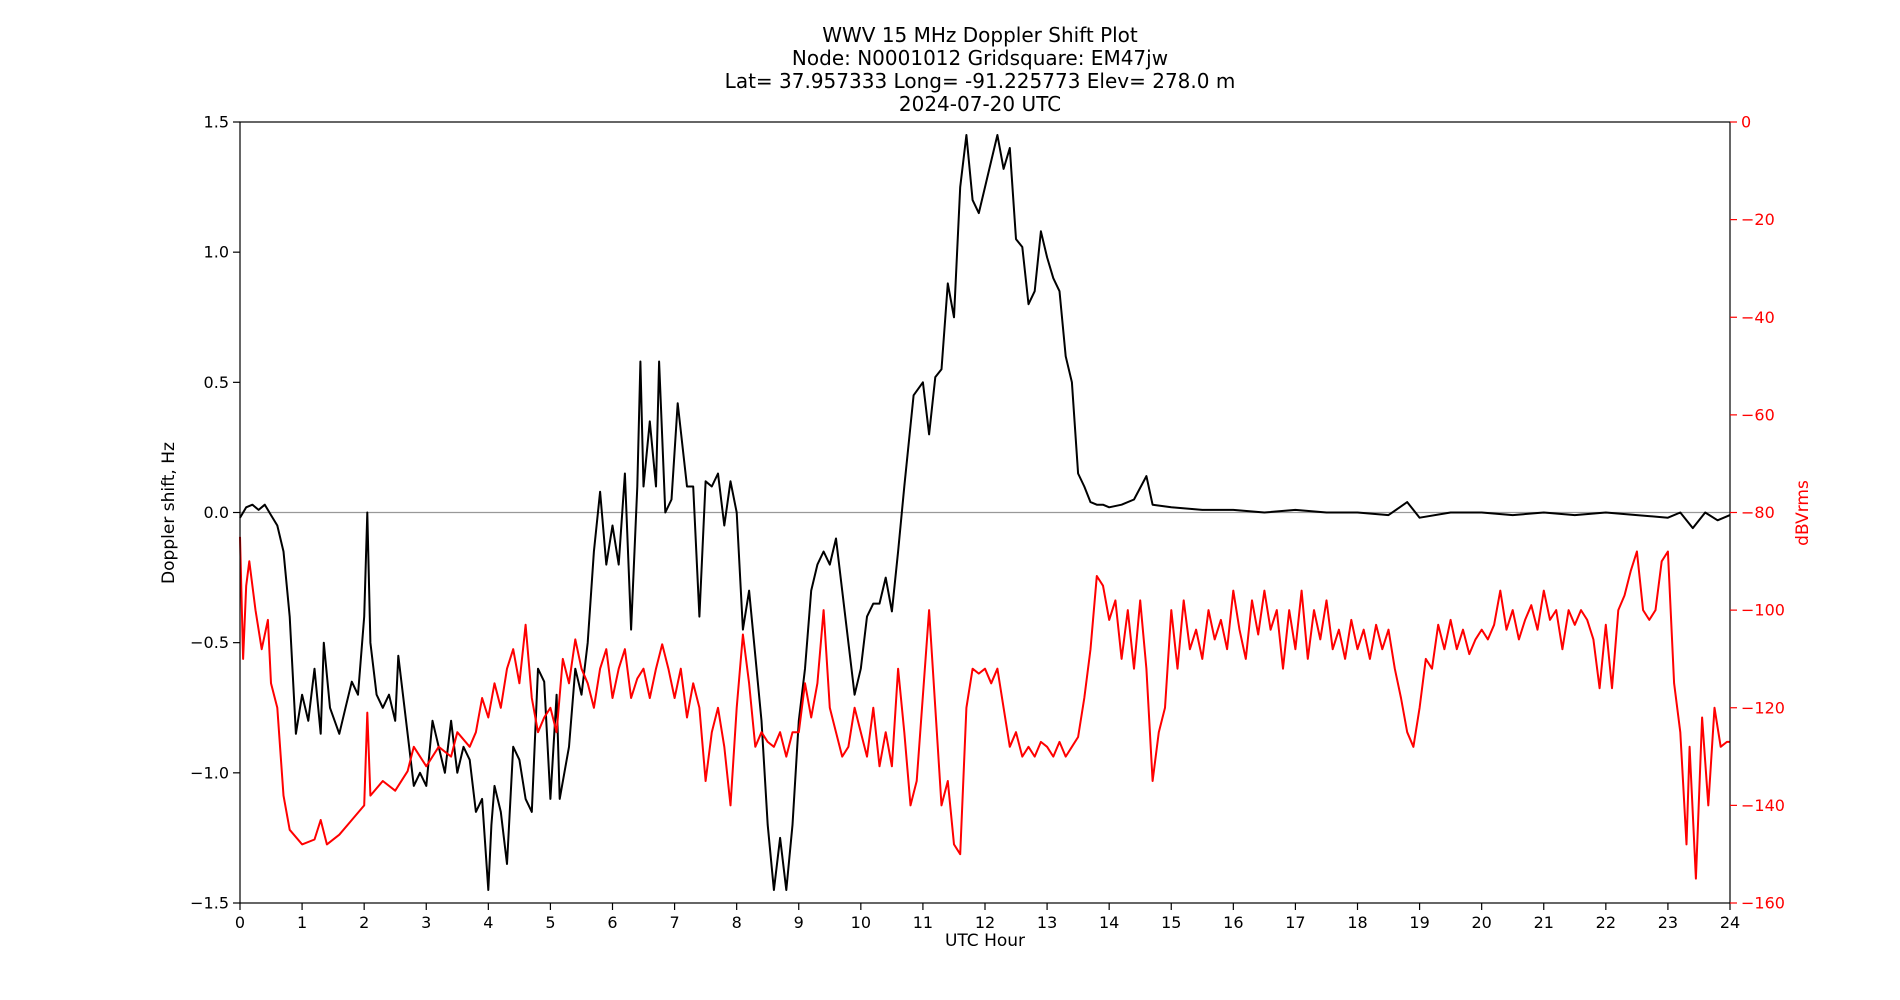 The width and height of the screenshot is (1900, 1000). What do you see at coordinates (1758, 219) in the screenshot?
I see `y2-tick-label: −20` at bounding box center [1758, 219].